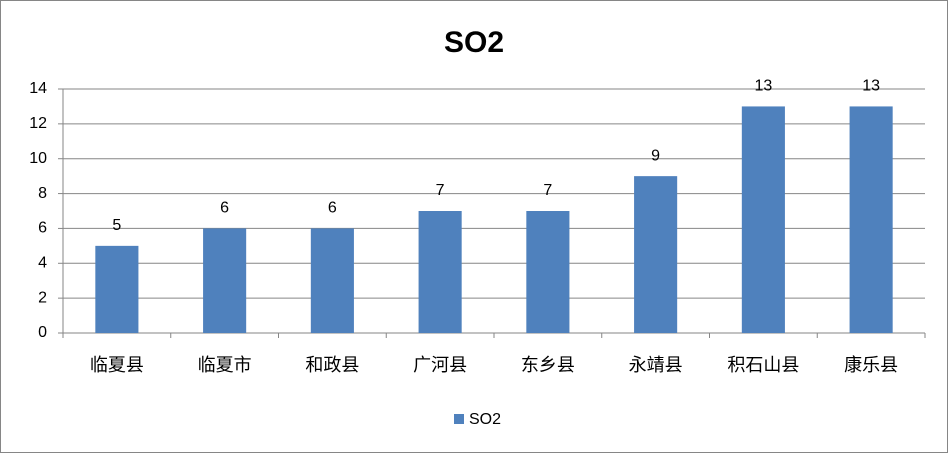  Describe the element at coordinates (655, 155) in the screenshot. I see `data-label: 9` at that location.